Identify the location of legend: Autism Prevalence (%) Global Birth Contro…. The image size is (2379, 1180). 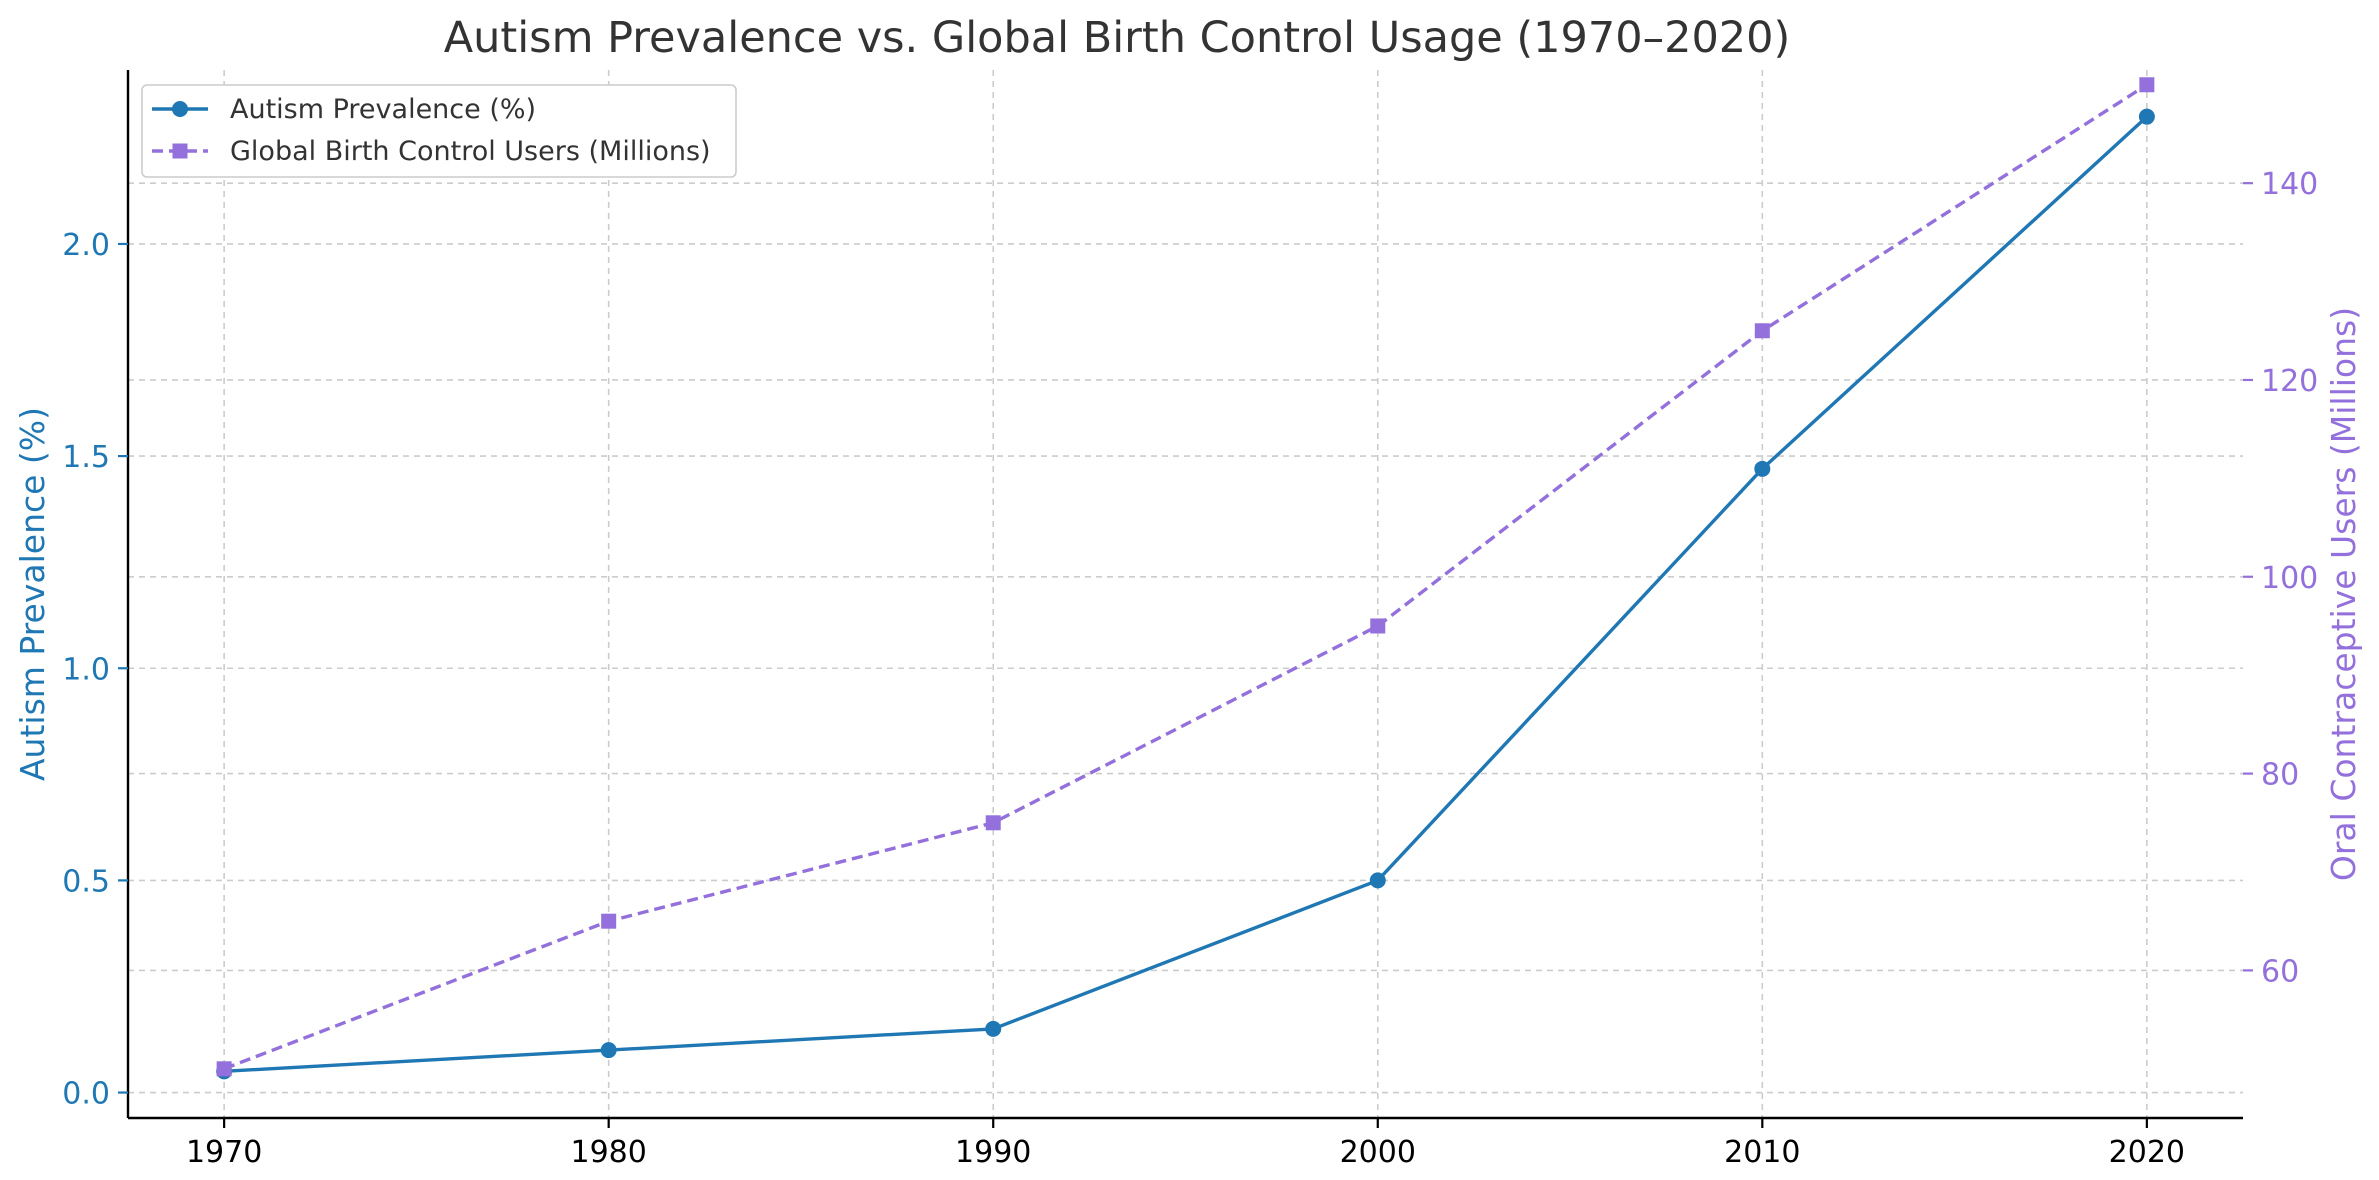
(439, 131).